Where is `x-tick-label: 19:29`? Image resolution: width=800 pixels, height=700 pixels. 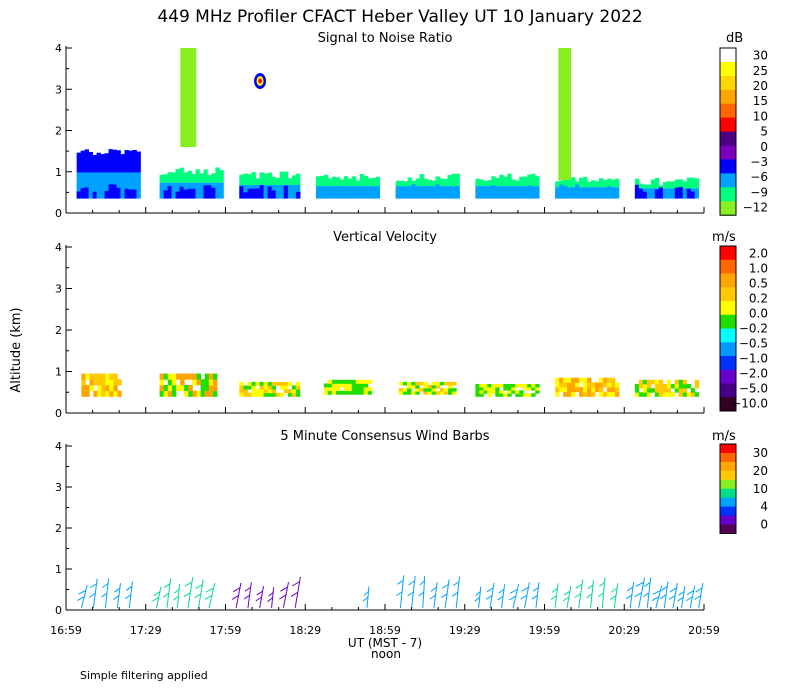
x-tick-label: 19:29 is located at coordinates (465, 630).